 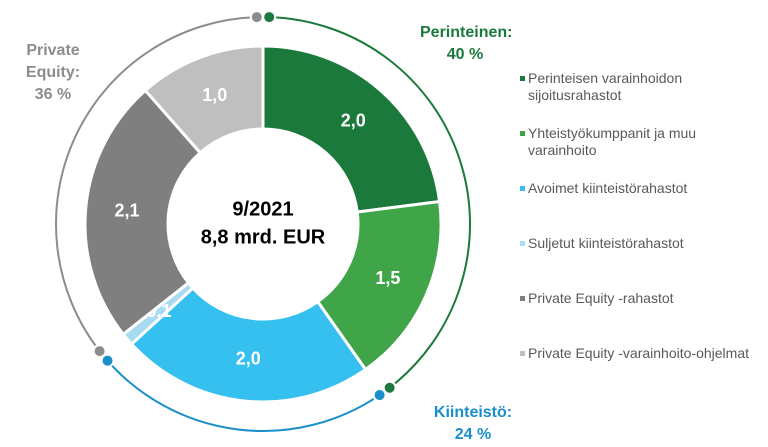 I want to click on legend-item: Private Equity -varainhoito-ohjelmat, so click(x=640, y=353).